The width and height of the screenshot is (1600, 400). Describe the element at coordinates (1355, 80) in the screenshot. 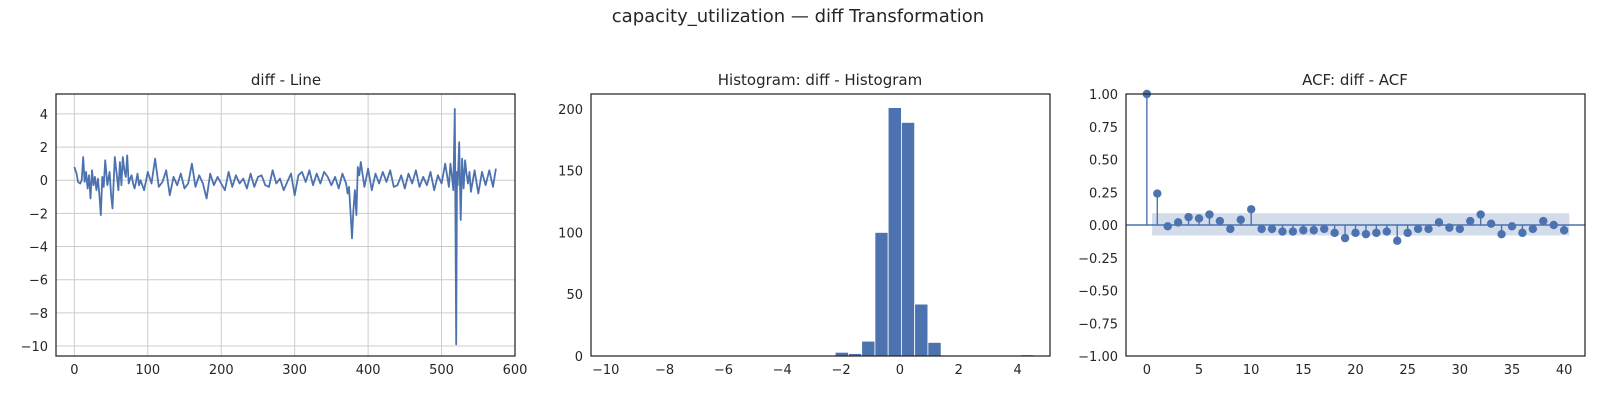

I see `acf-title: ACF: diff - ACF` at that location.